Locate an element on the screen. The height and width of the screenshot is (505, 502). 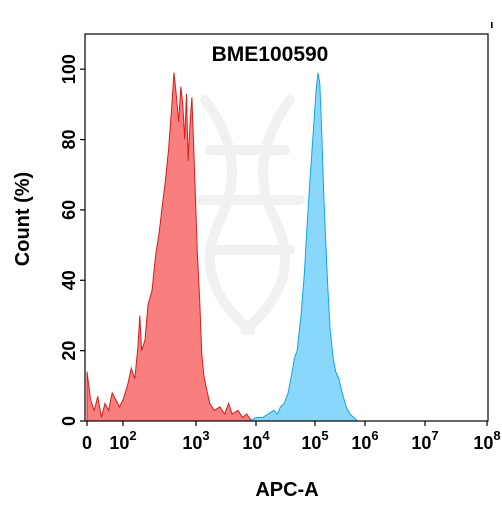
y-tick-label: 60 is located at coordinates (69, 210).